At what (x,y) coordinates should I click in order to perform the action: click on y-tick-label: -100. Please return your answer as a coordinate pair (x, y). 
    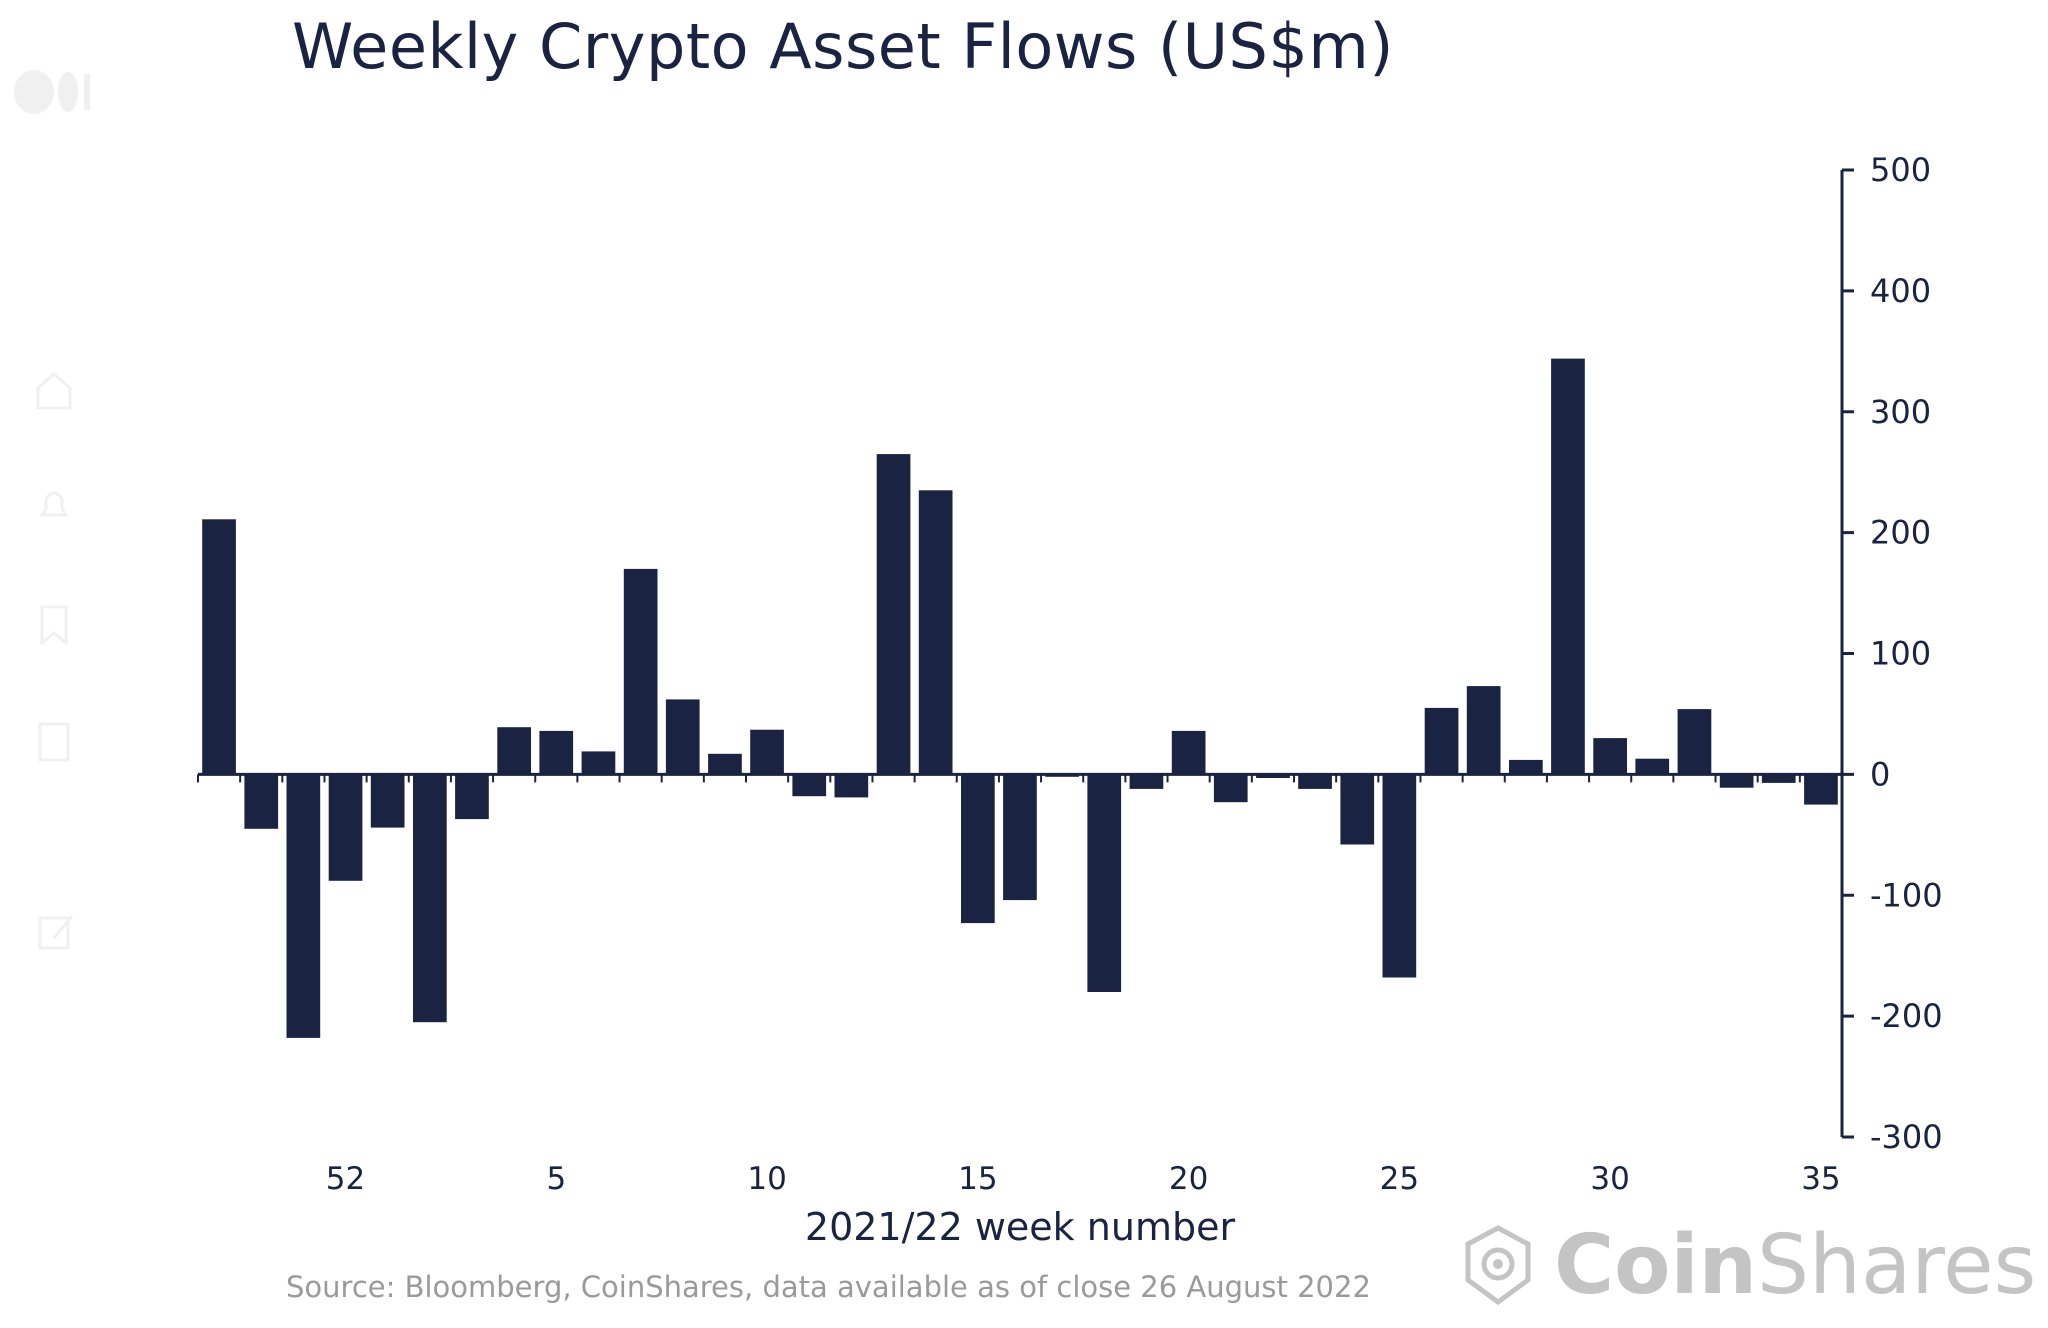
    Looking at the image, I should click on (1906, 895).